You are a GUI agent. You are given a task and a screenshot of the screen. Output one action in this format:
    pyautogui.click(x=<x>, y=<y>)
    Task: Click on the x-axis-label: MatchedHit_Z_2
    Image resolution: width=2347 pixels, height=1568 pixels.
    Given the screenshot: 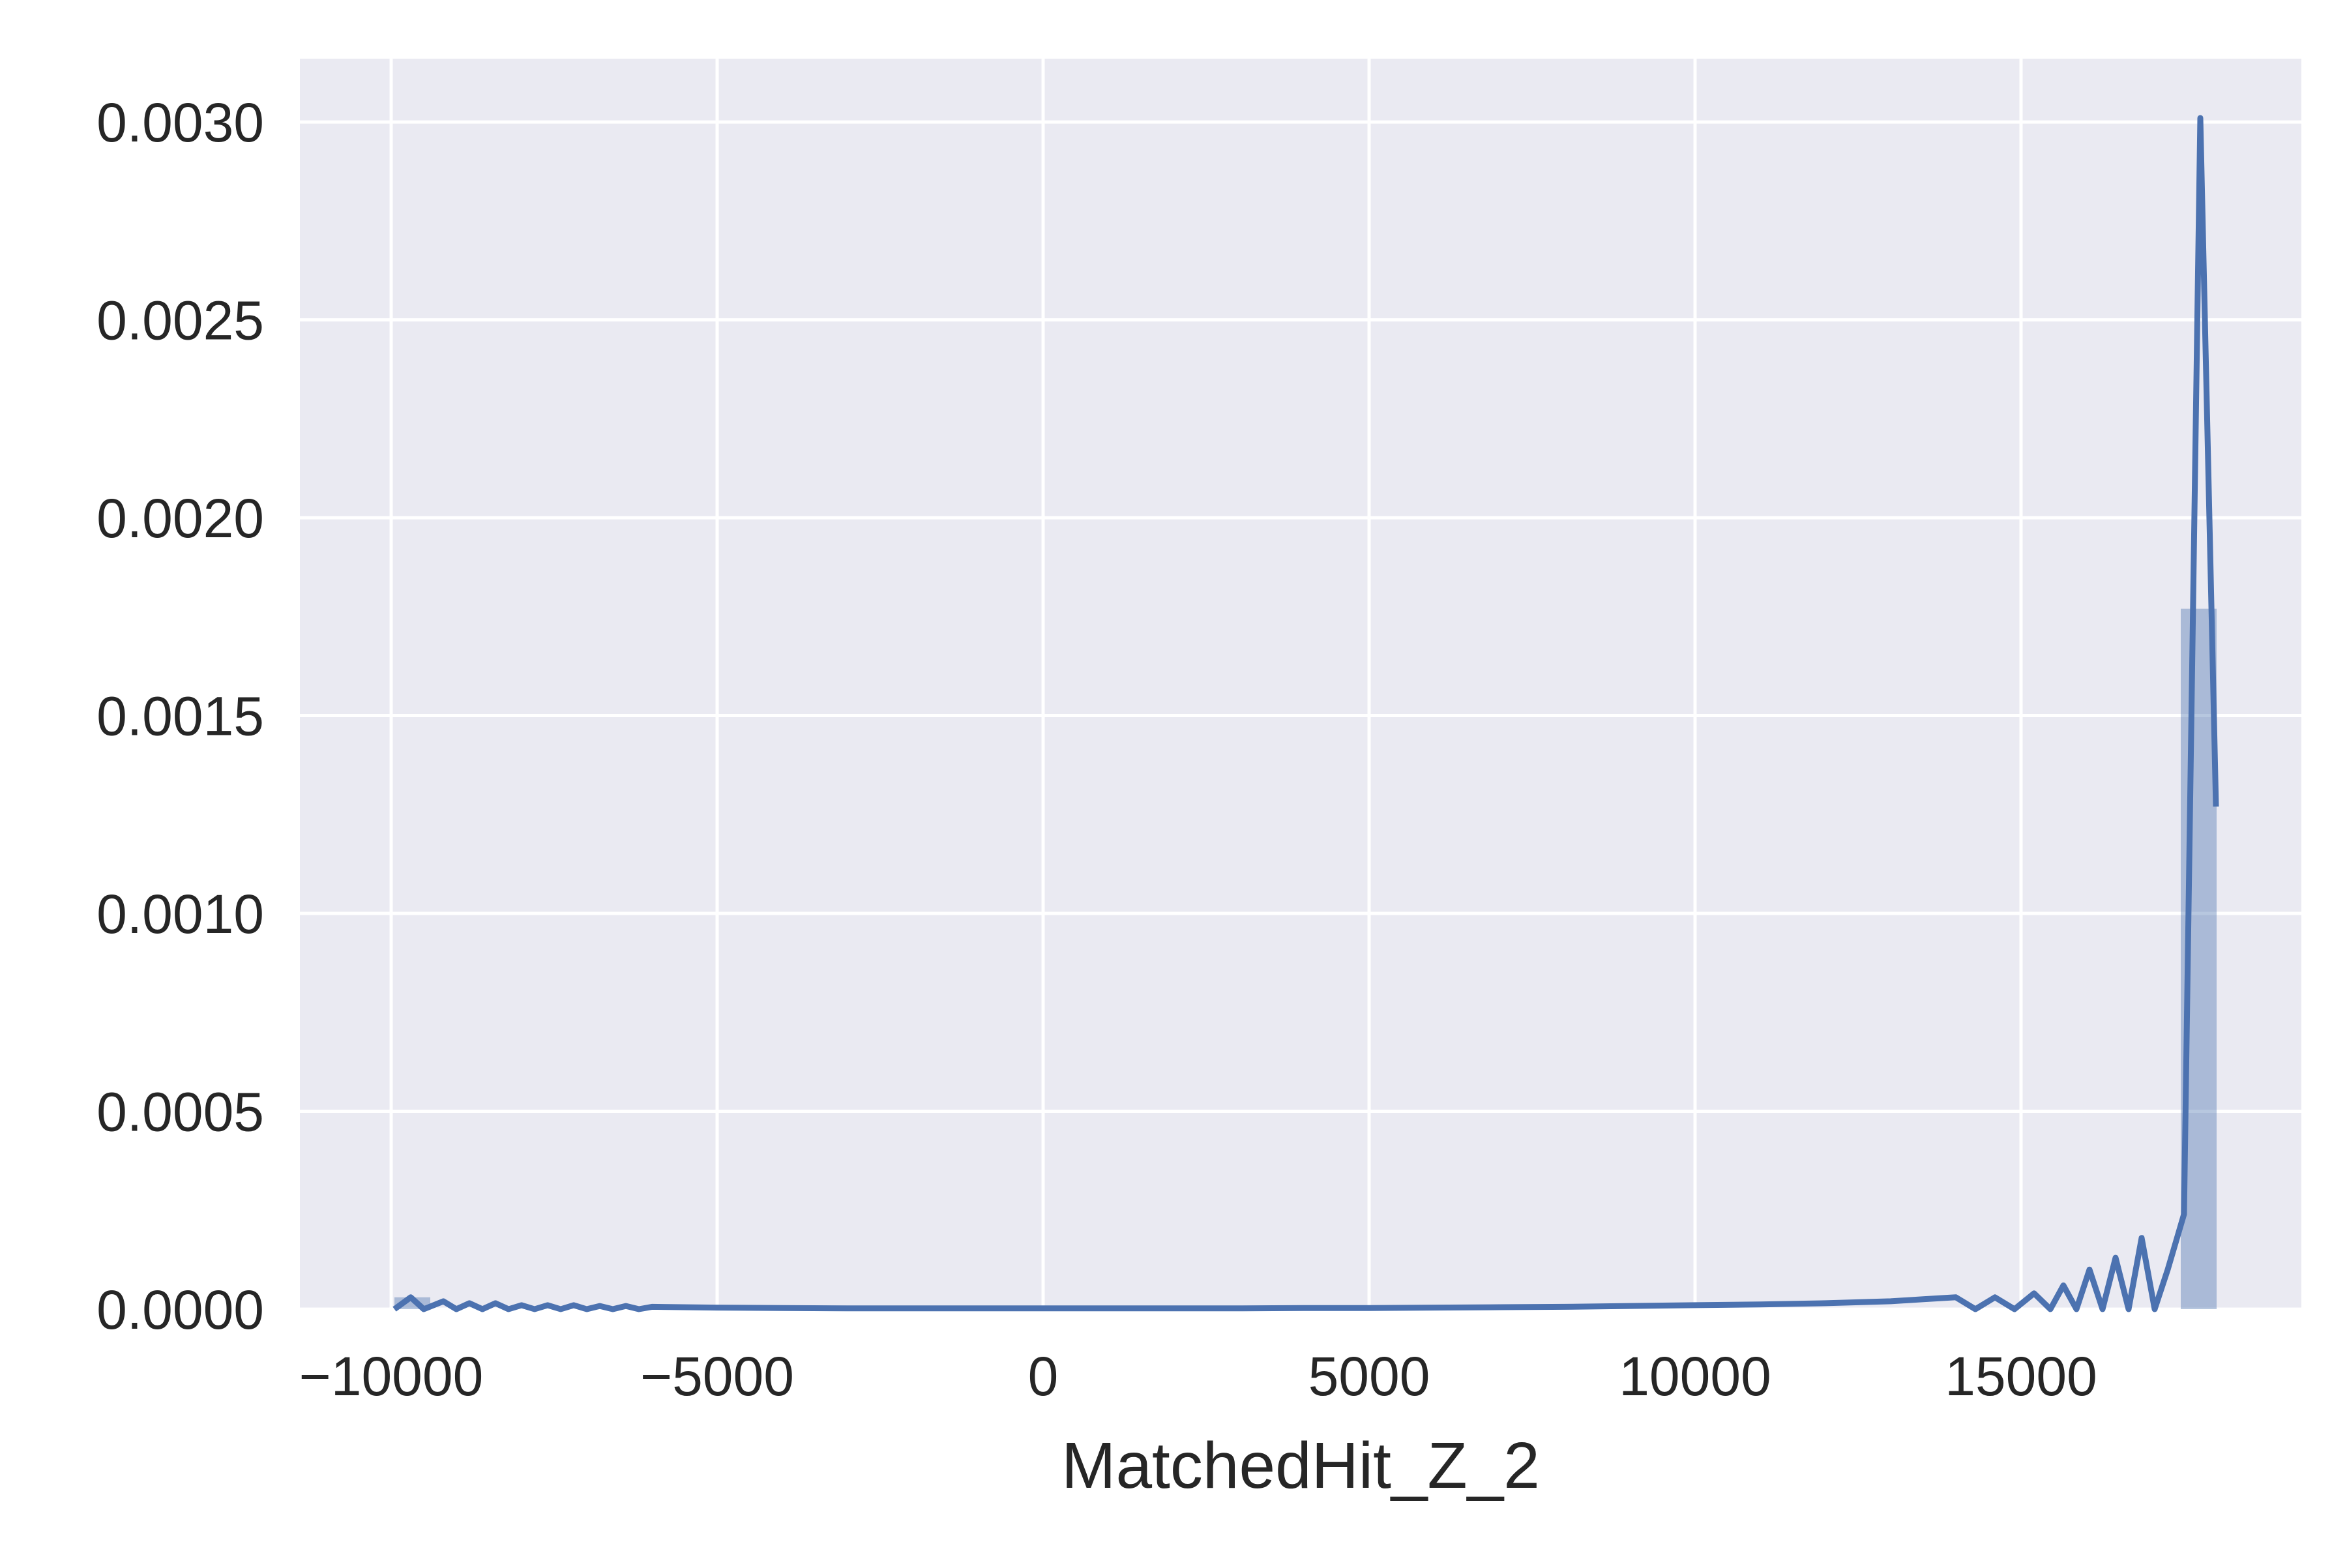 What is the action you would take?
    pyautogui.click(x=1300, y=1466)
    